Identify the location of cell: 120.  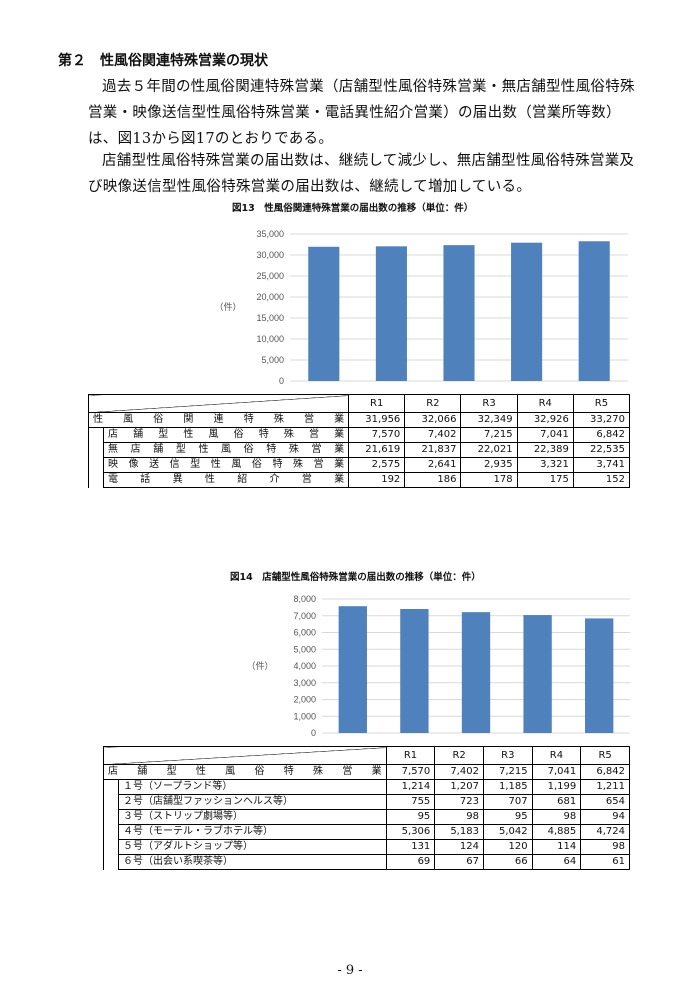
(507, 847).